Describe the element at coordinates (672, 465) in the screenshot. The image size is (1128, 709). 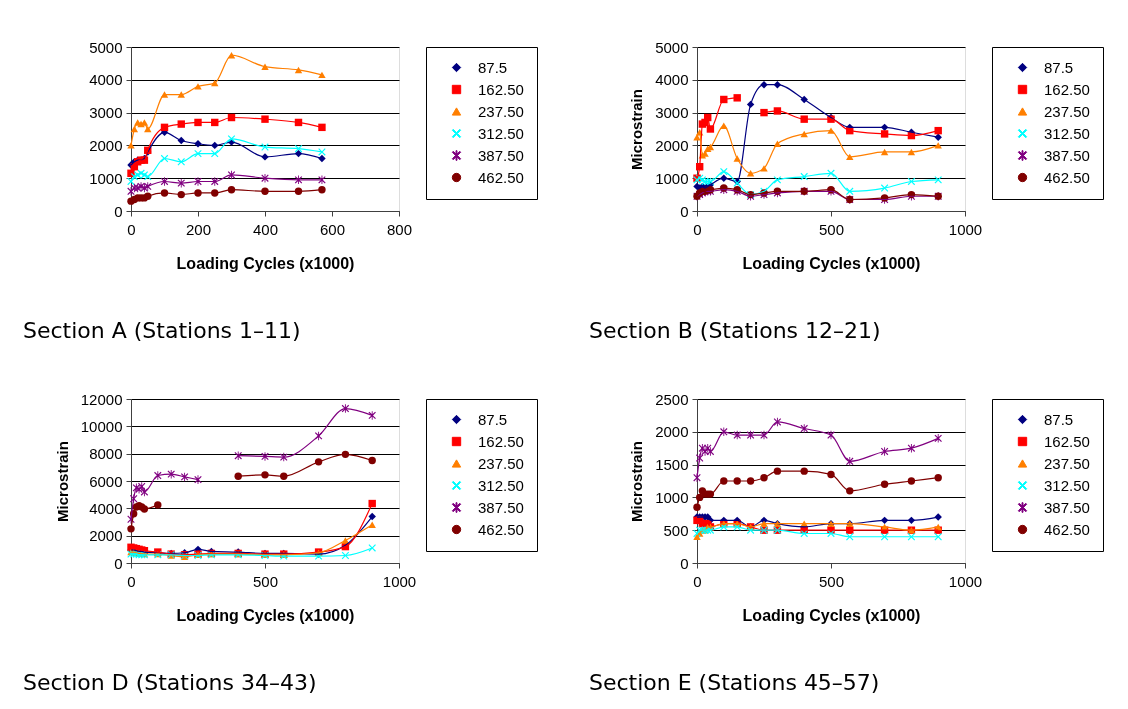
I see `y-tick-label: 1500` at that location.